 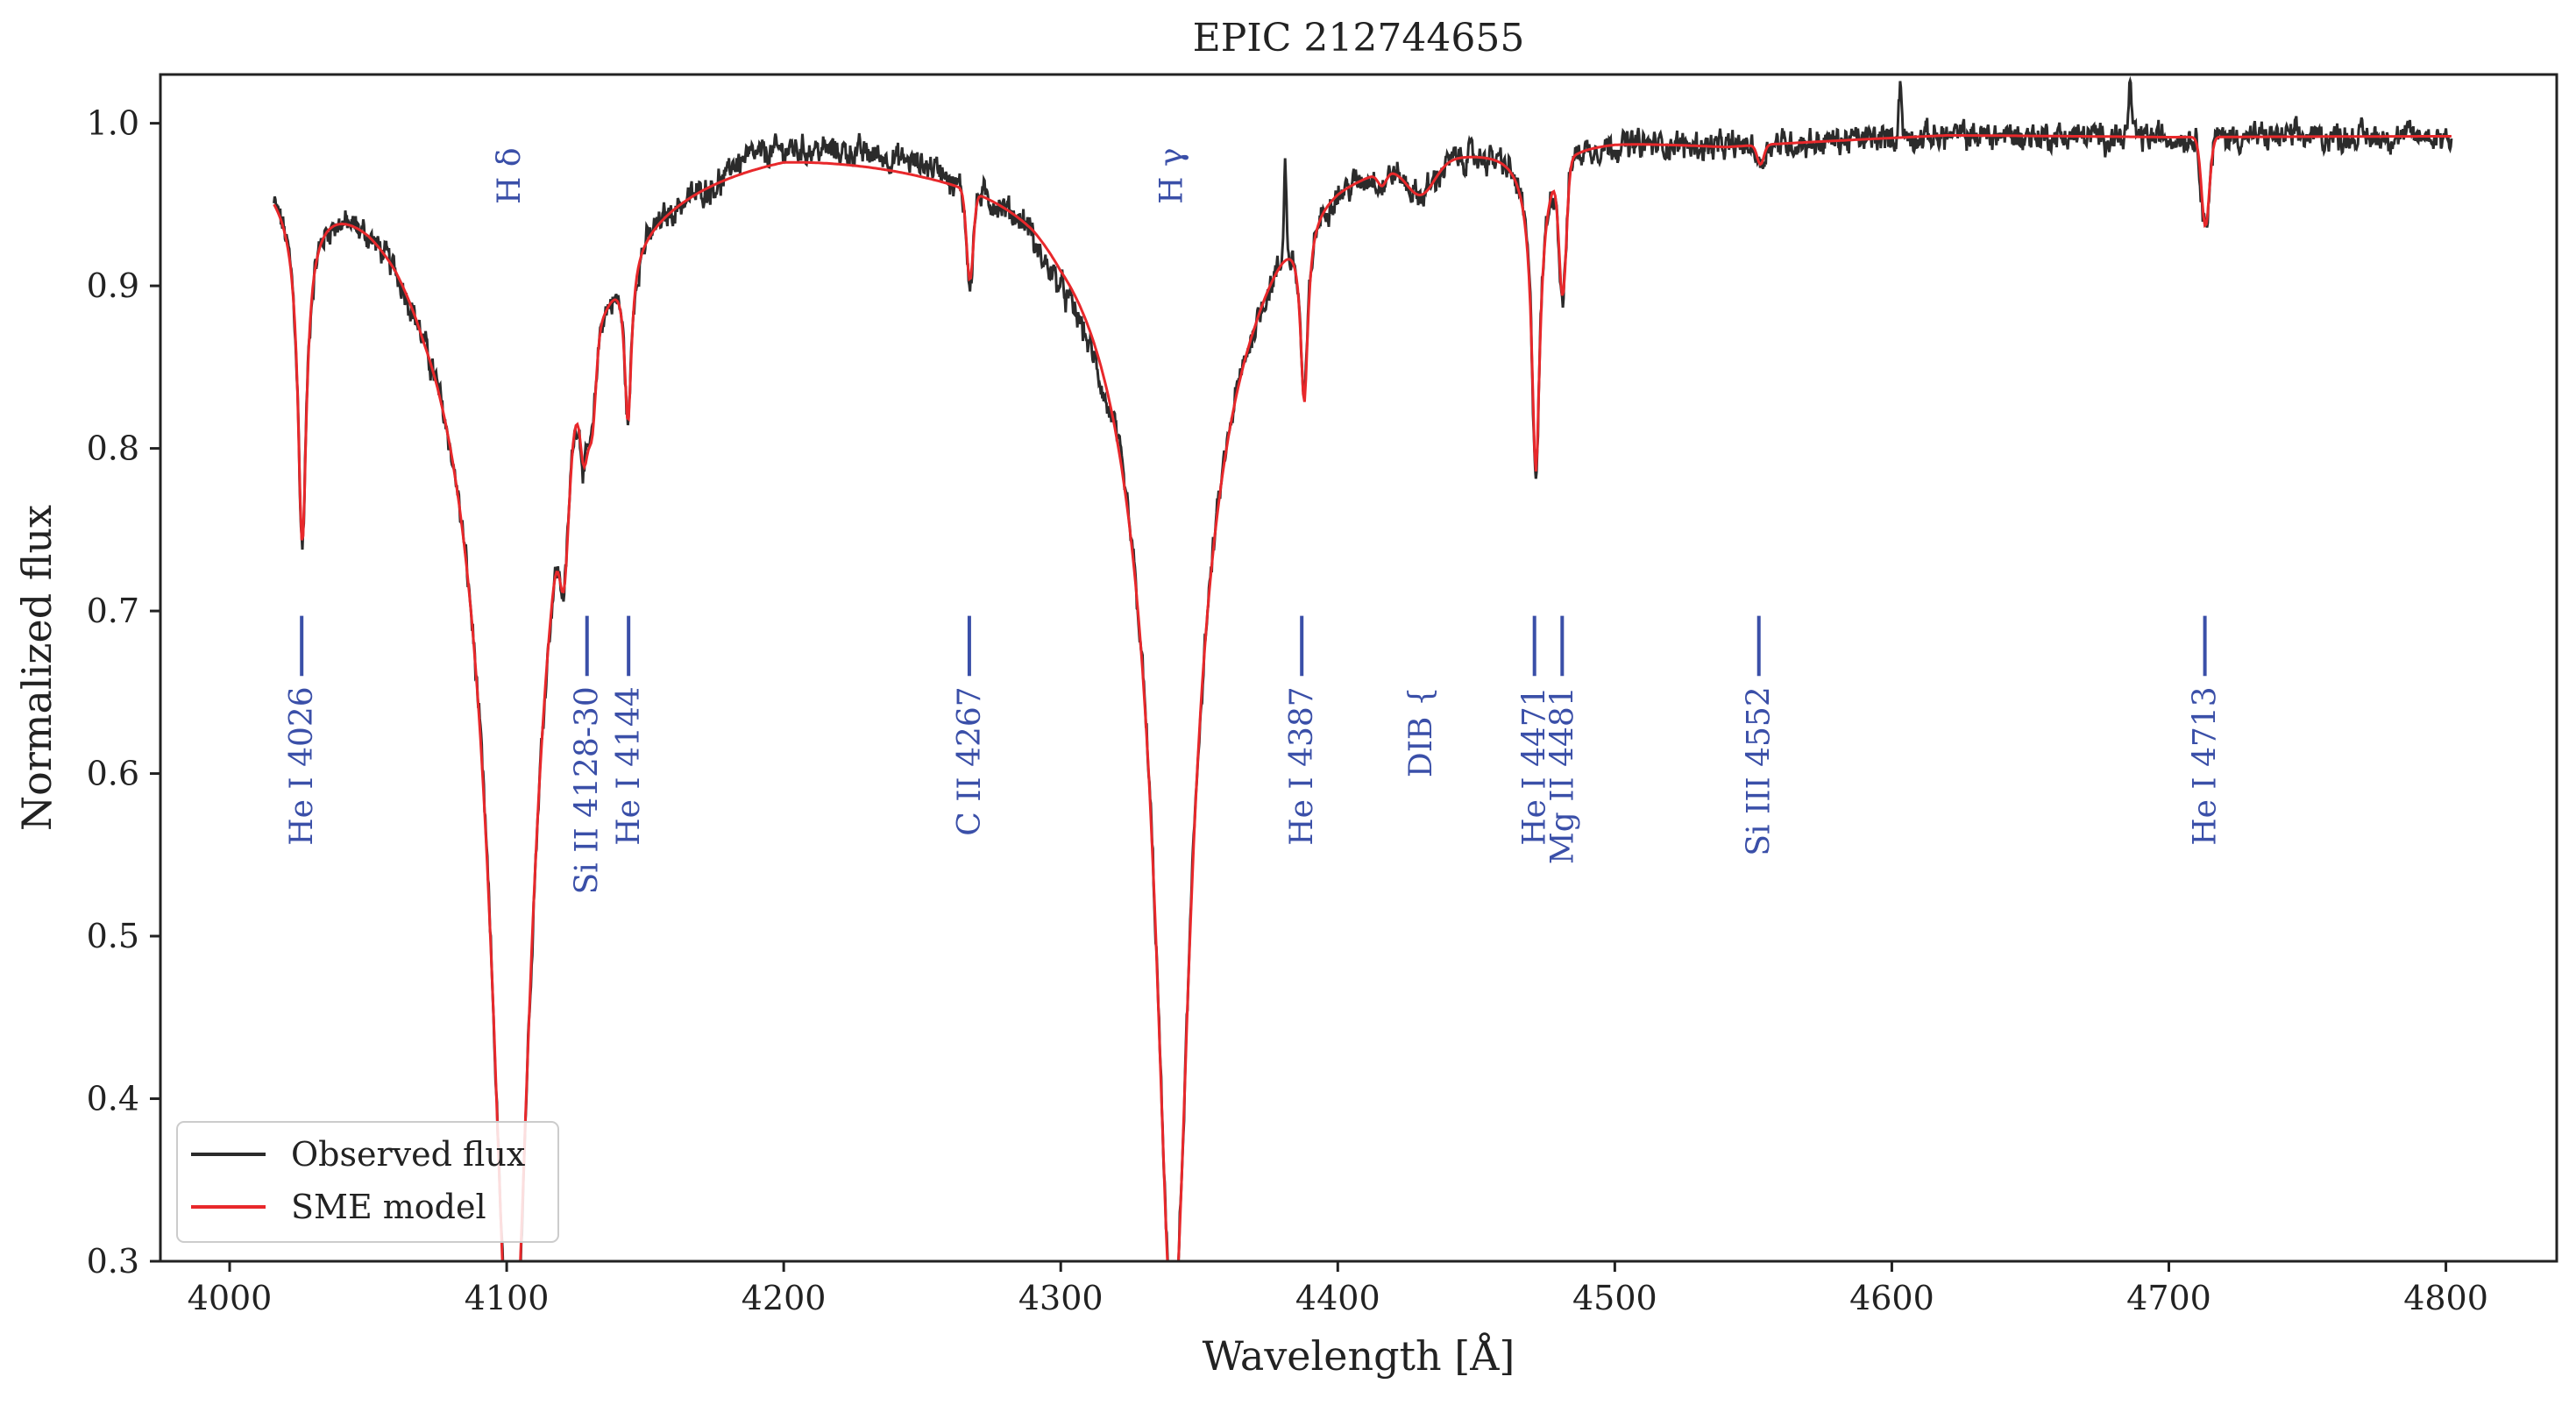 What do you see at coordinates (113, 936) in the screenshot?
I see `y-tick-label: 0.5` at bounding box center [113, 936].